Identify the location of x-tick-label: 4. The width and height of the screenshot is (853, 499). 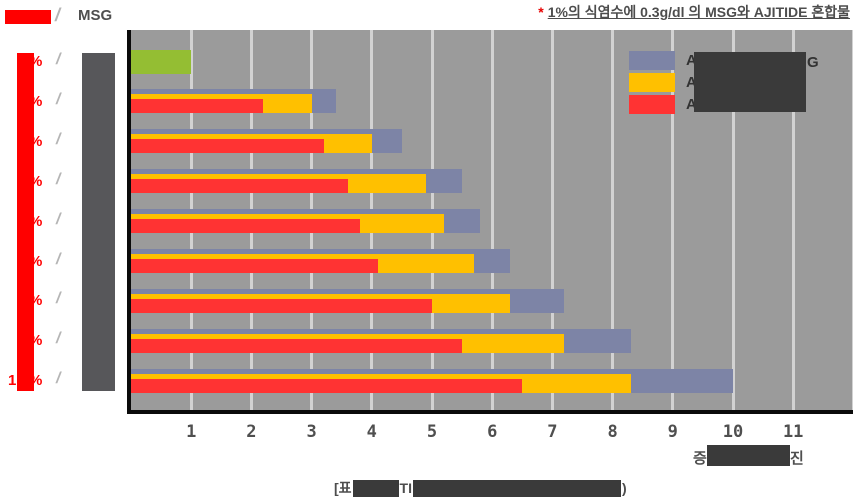
(371, 432).